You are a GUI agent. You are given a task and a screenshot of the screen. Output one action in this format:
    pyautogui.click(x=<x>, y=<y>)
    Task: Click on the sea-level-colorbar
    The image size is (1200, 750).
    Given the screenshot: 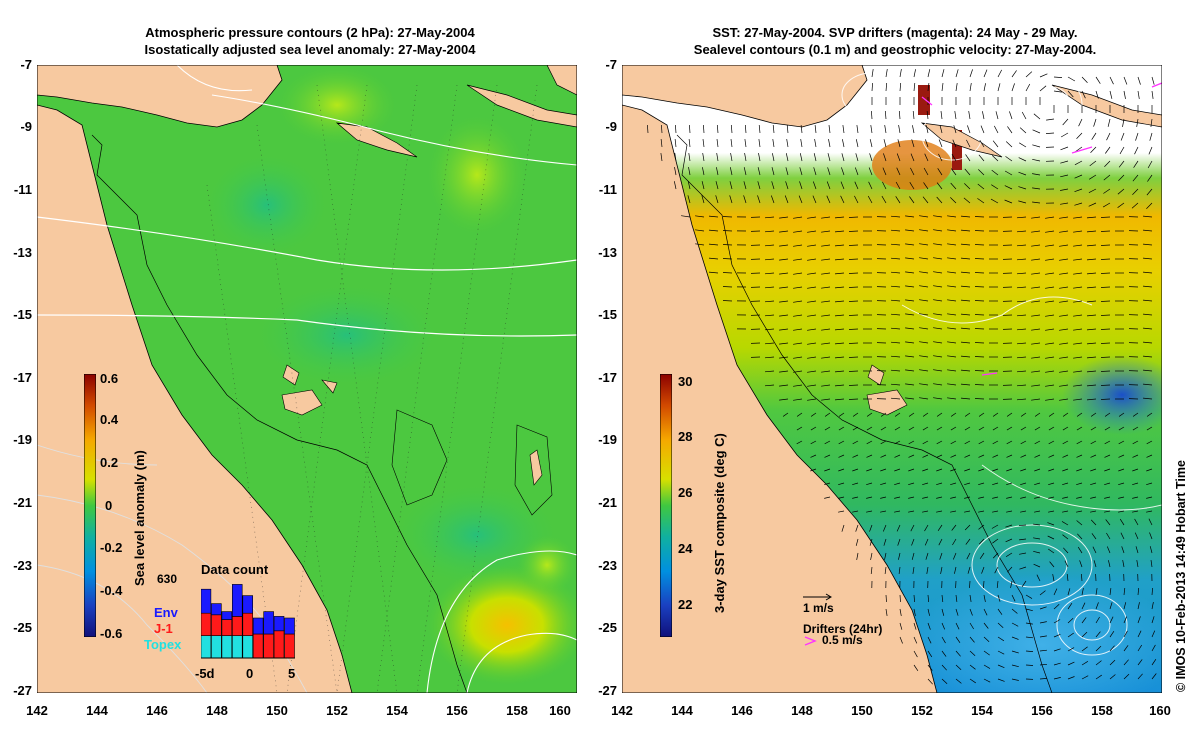 What is the action you would take?
    pyautogui.click(x=90, y=505)
    